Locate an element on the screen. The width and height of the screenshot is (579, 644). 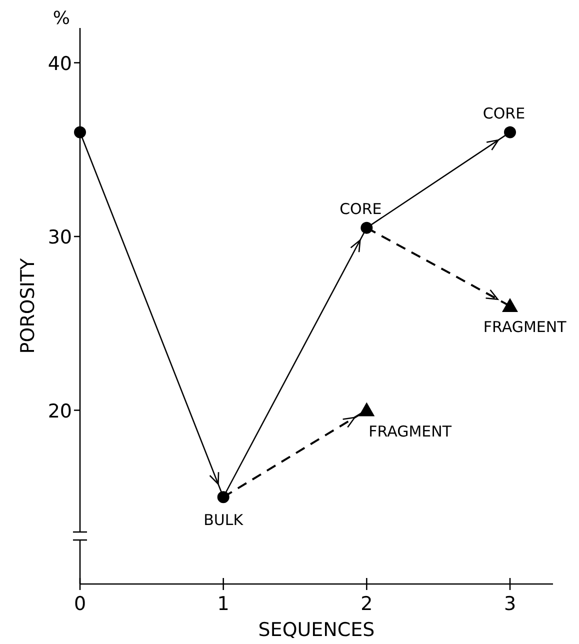
y-tick-label: 30 is located at coordinates (60, 237).